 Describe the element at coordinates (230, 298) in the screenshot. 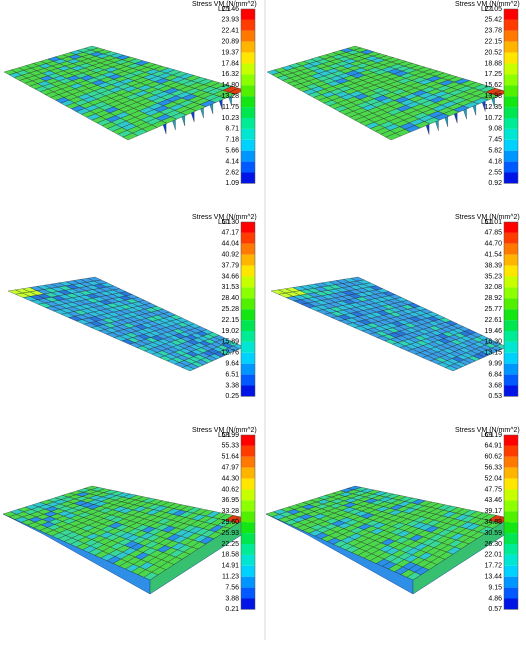

I see `colorbar-label: 28.40` at that location.